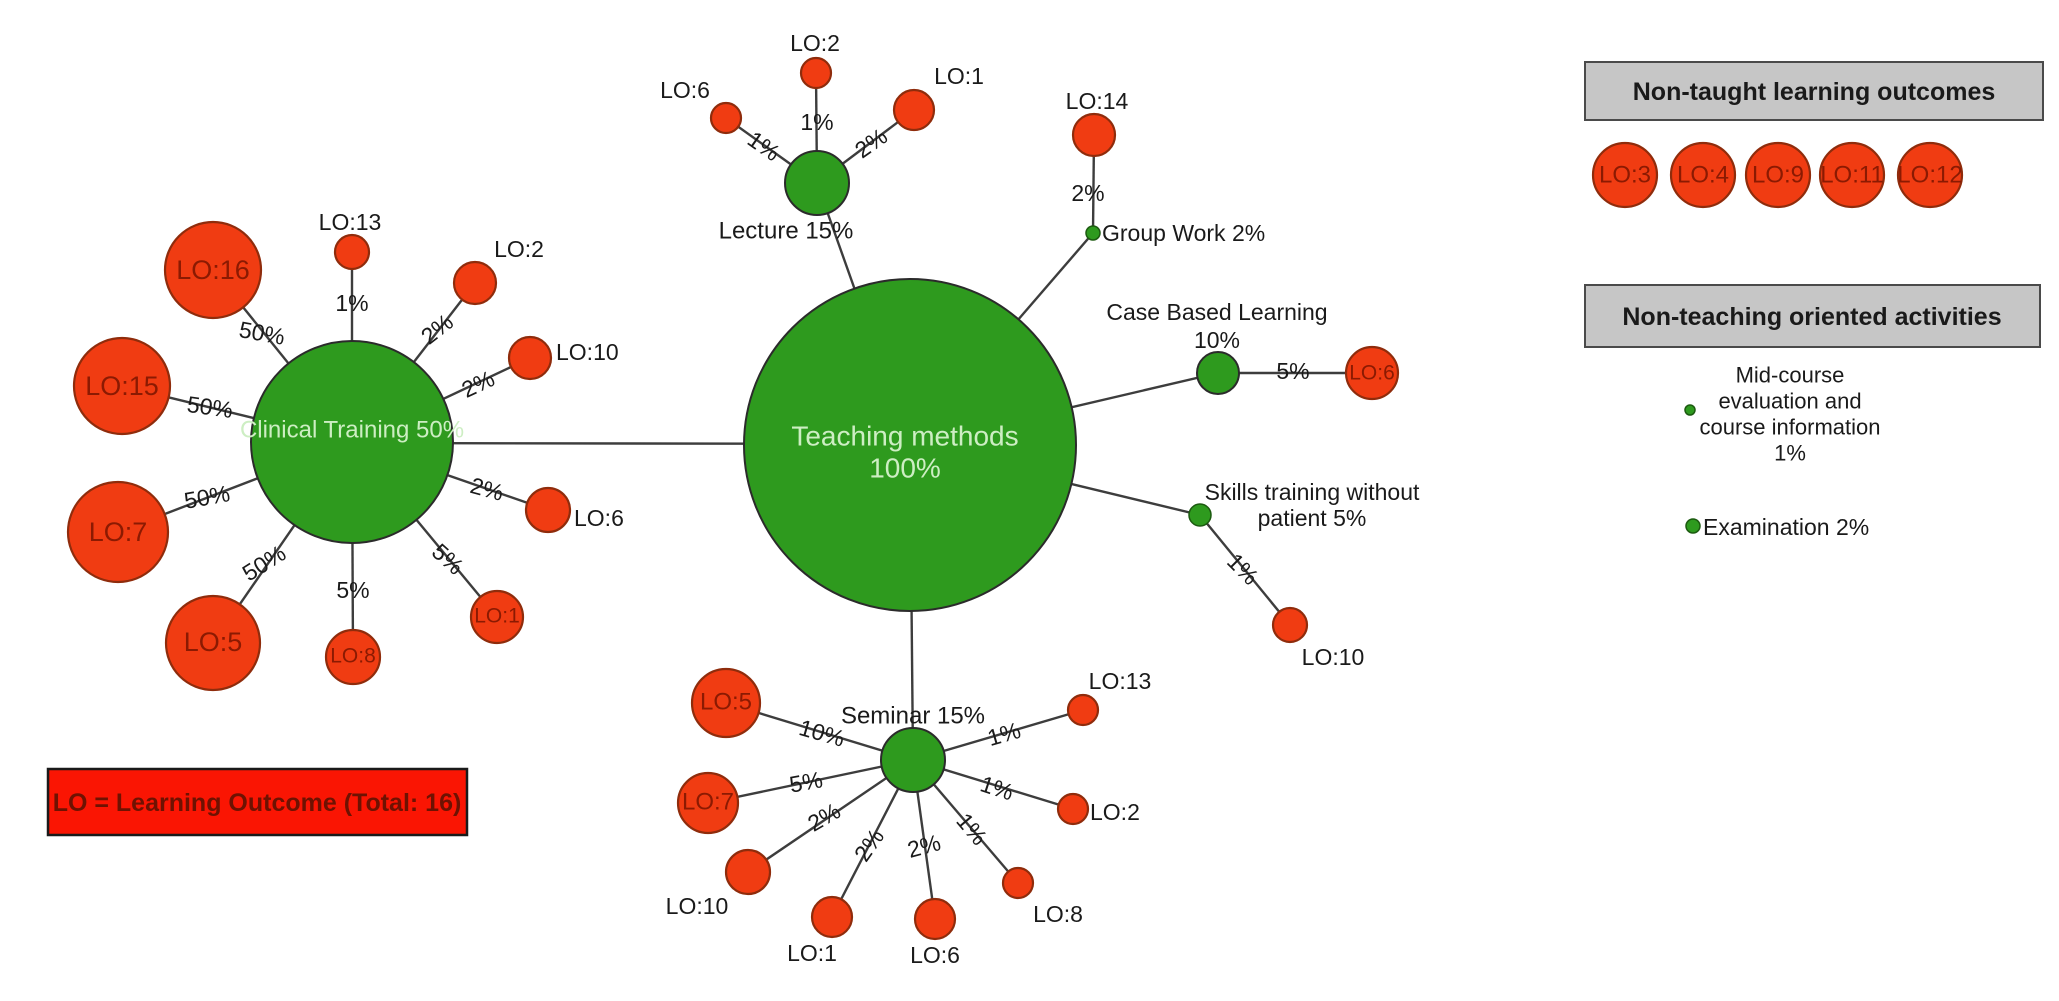  I want to click on node-clinical-training, so click(352, 442).